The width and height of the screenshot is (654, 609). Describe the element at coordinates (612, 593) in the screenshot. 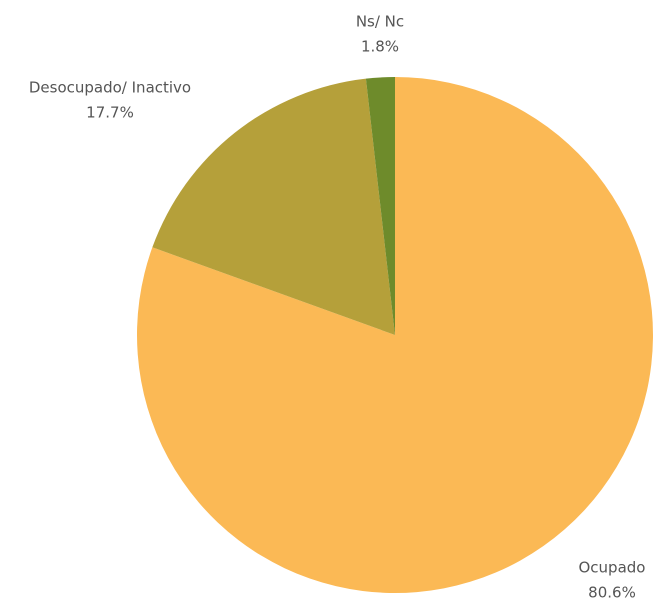

I see `slice-value-label: 80.6%` at that location.